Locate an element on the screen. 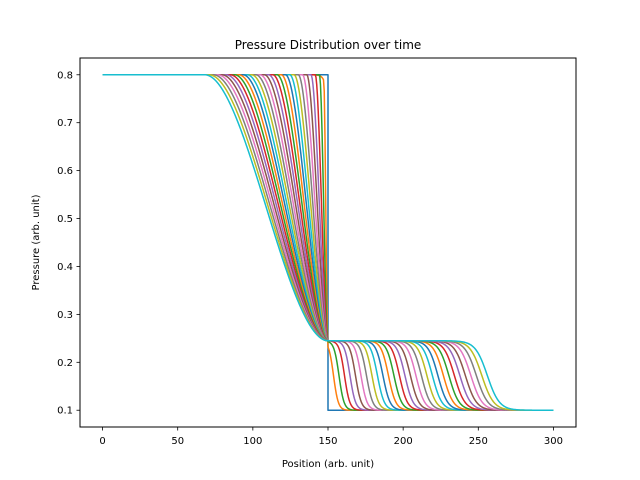 This screenshot has height=480, width=640. x-axis: 0 50 100 150 200 250 300 is located at coordinates (331, 437).